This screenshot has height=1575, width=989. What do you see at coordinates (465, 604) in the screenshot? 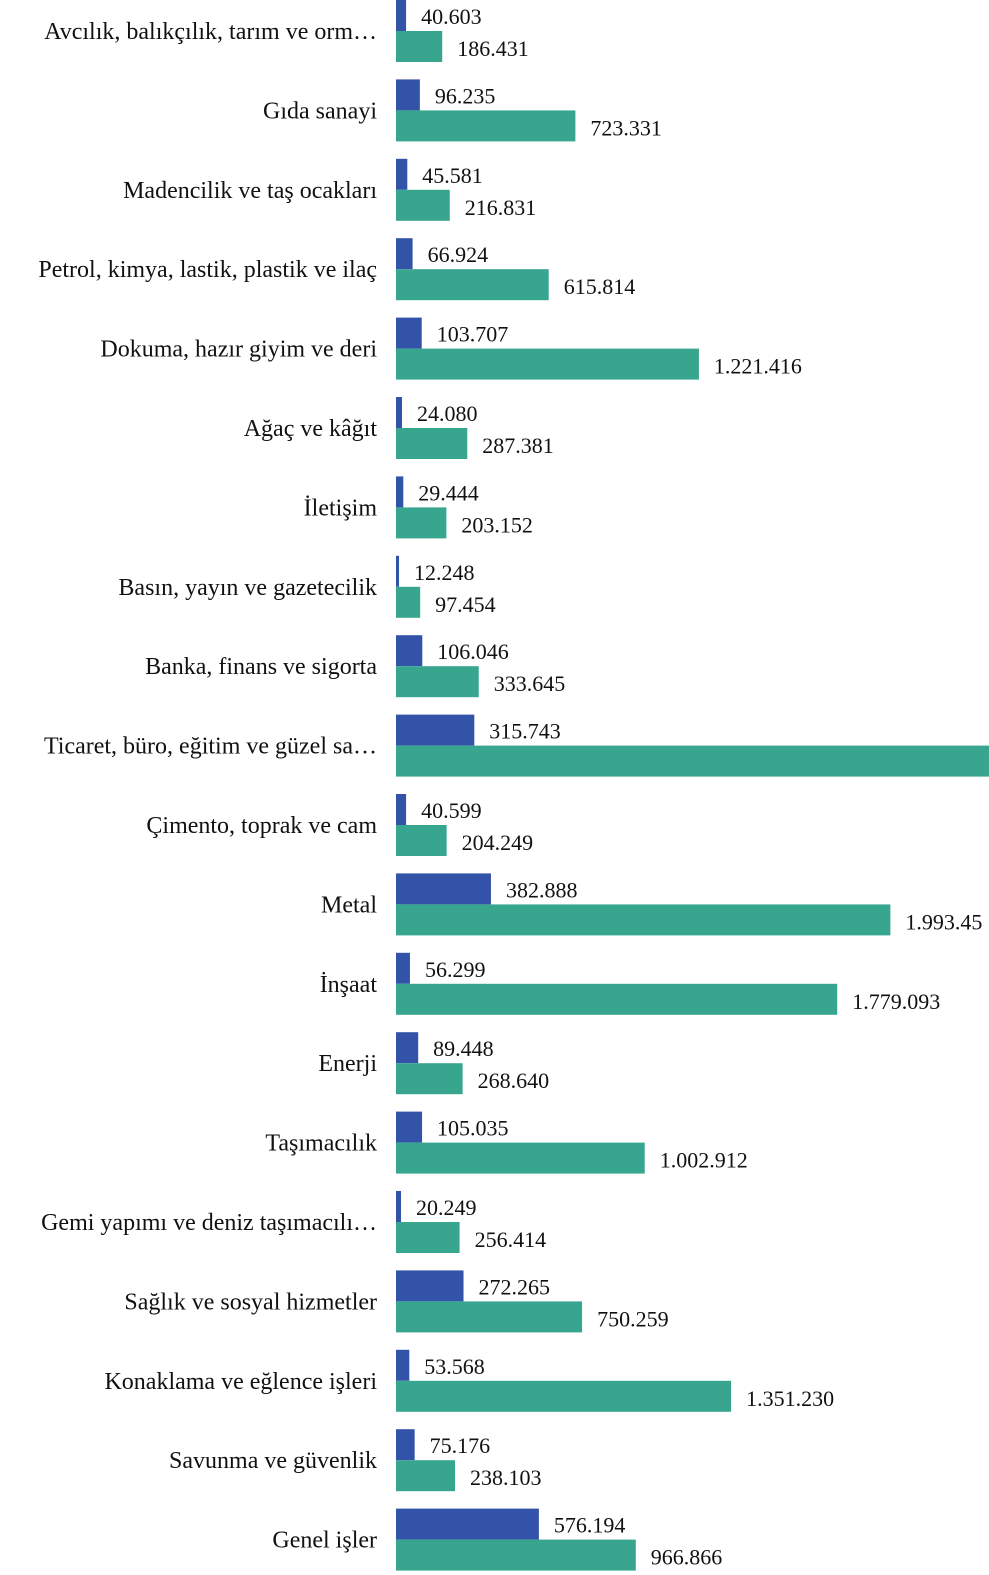
I see `data-label-series-2: 97.454` at bounding box center [465, 604].